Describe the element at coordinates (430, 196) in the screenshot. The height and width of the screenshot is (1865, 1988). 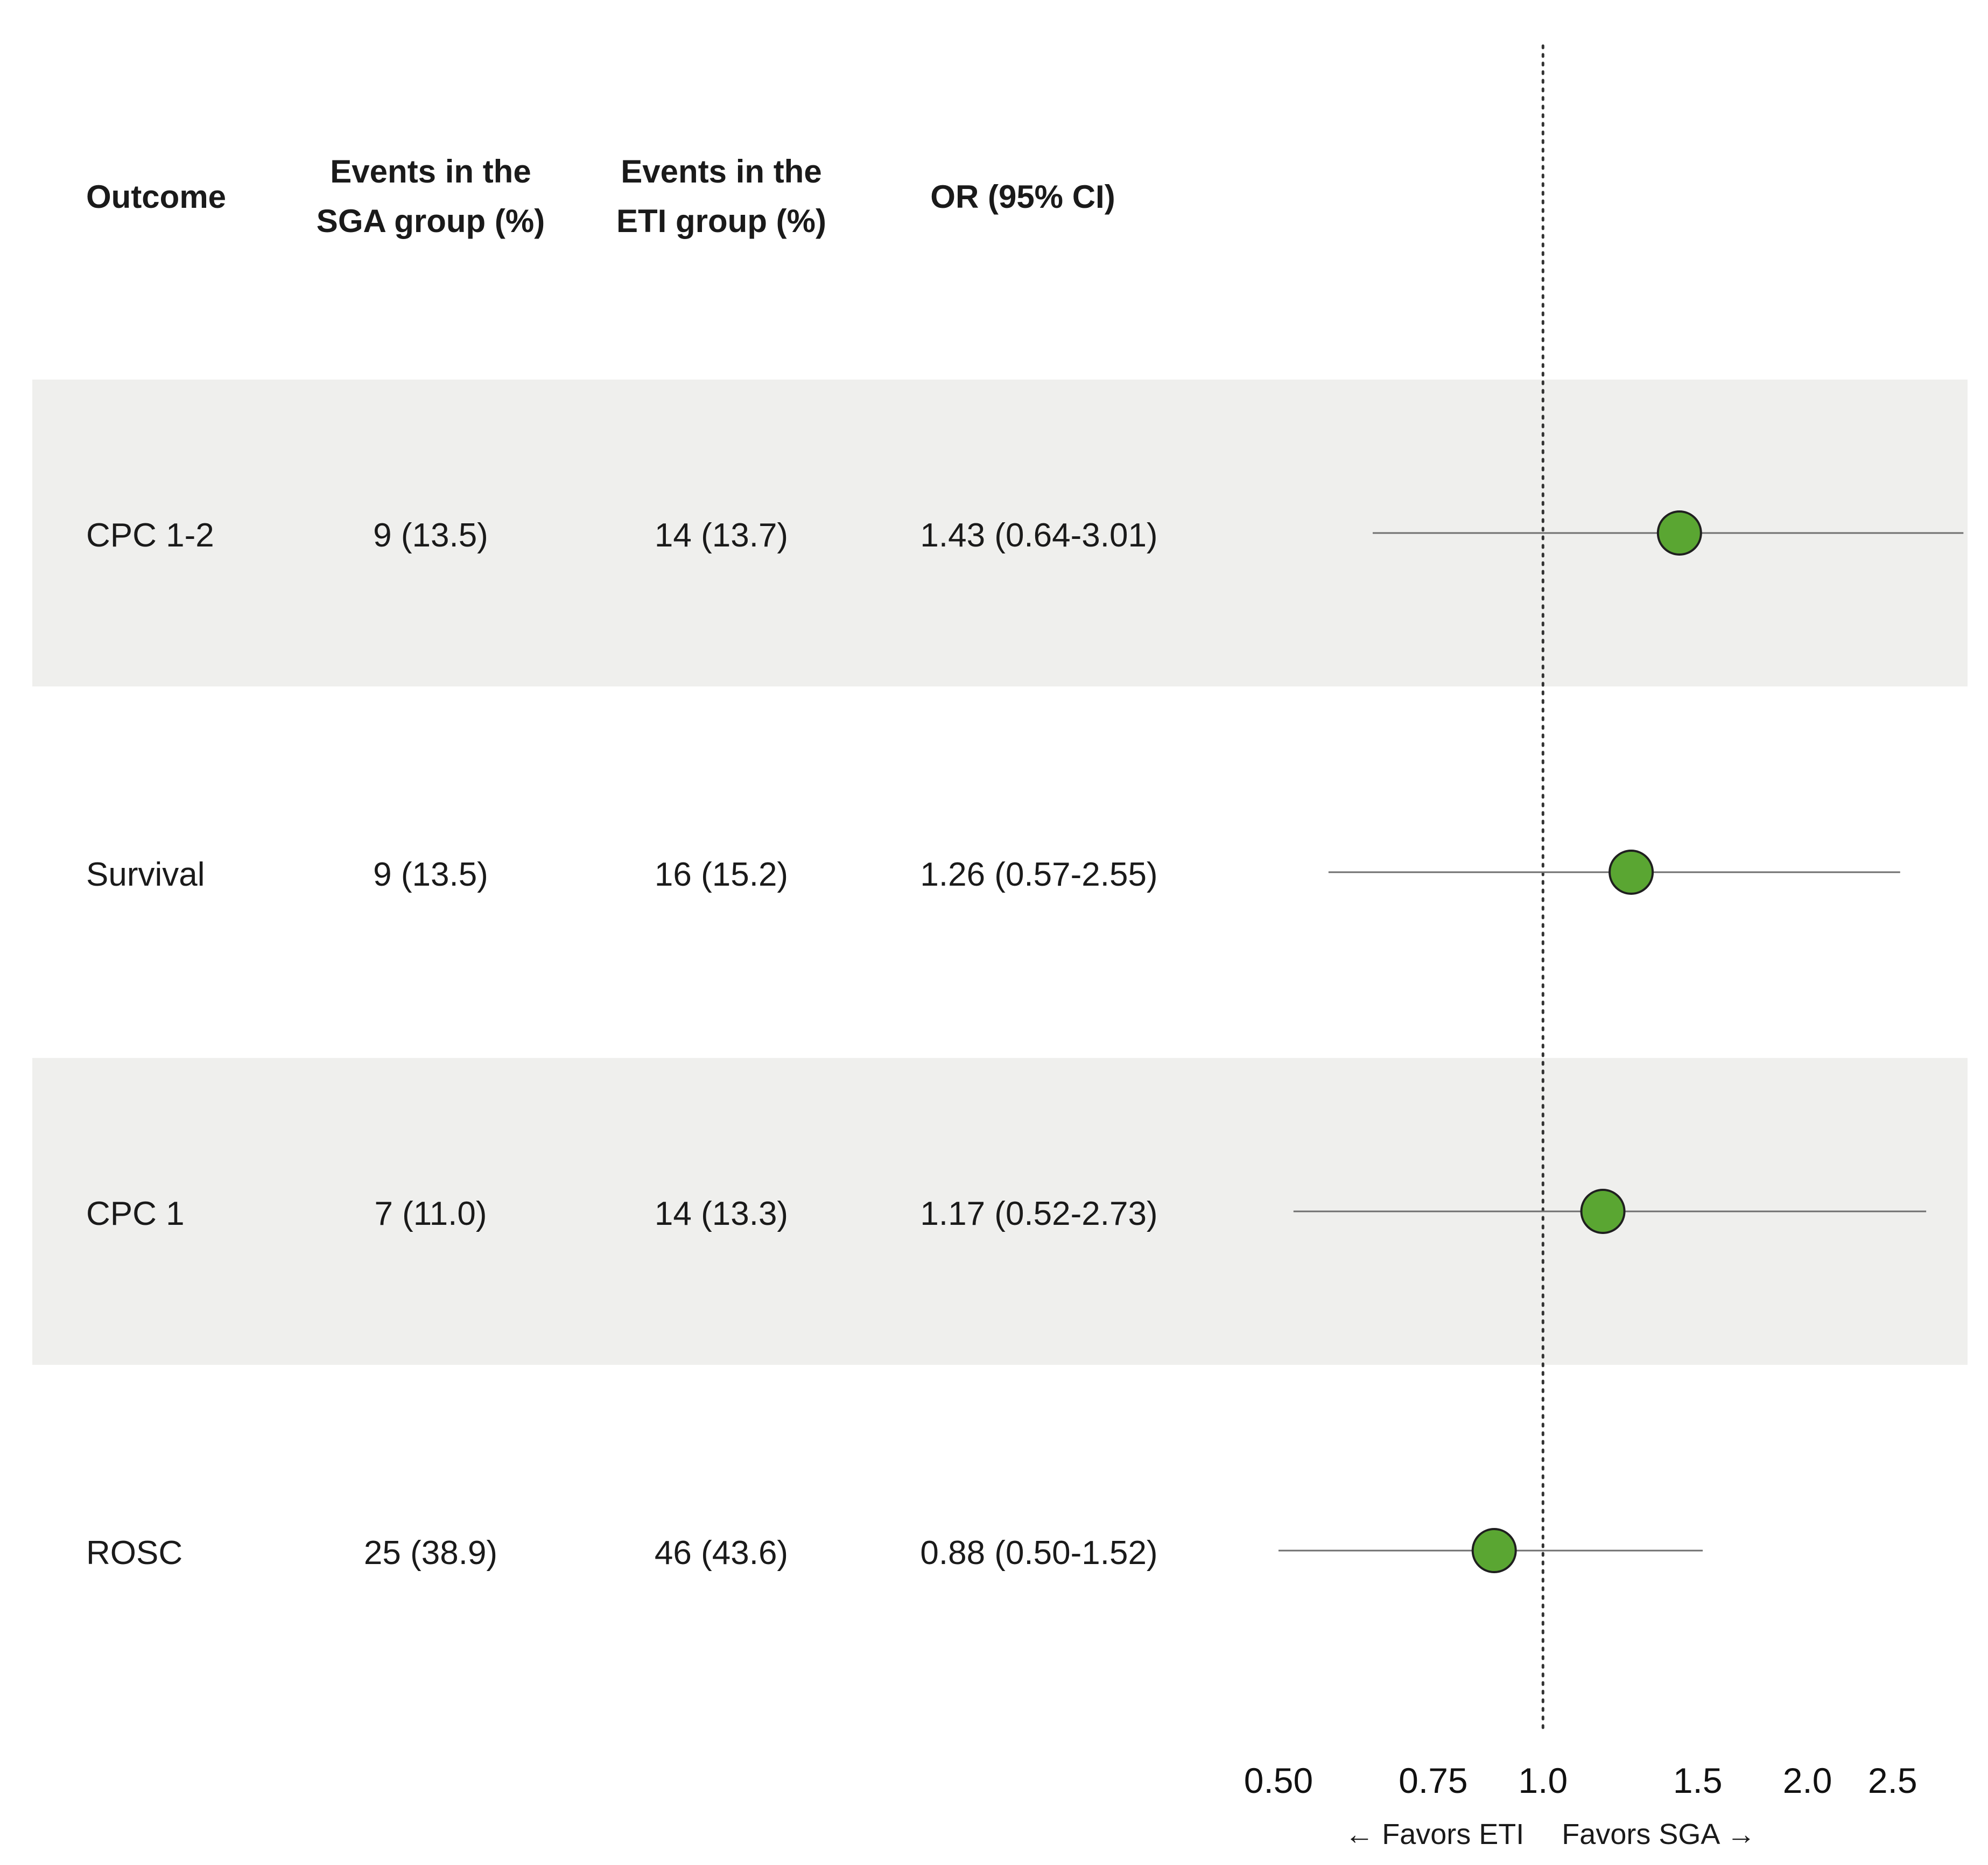
I see `header-sga-events: Events in the SGA group (%)` at that location.